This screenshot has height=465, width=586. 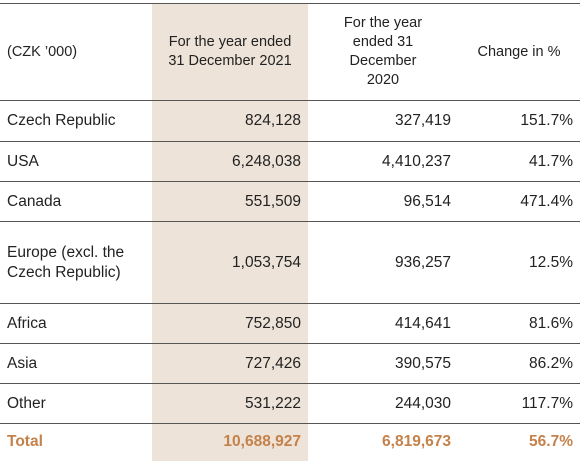 I want to click on row-label: Canada, so click(x=76, y=201).